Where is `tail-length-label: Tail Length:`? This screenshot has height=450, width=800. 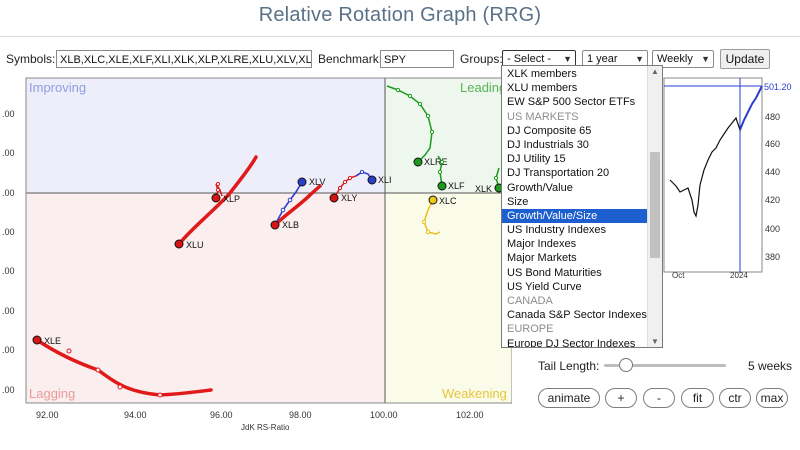 tail-length-label: Tail Length: is located at coordinates (569, 366).